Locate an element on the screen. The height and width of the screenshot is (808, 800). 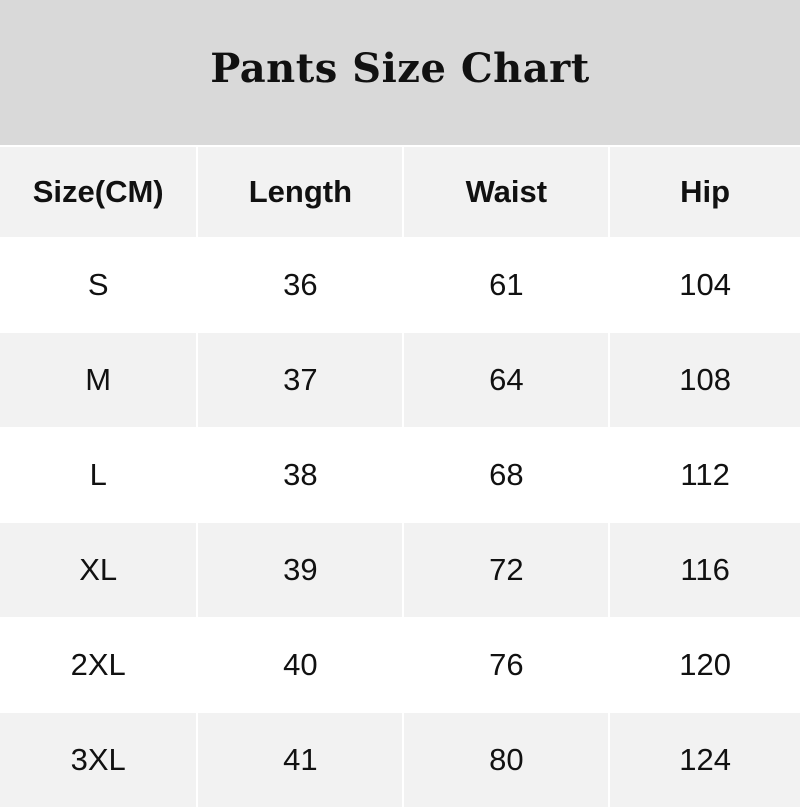
table-row: 3XL 41 80 124 is located at coordinates (400, 760).